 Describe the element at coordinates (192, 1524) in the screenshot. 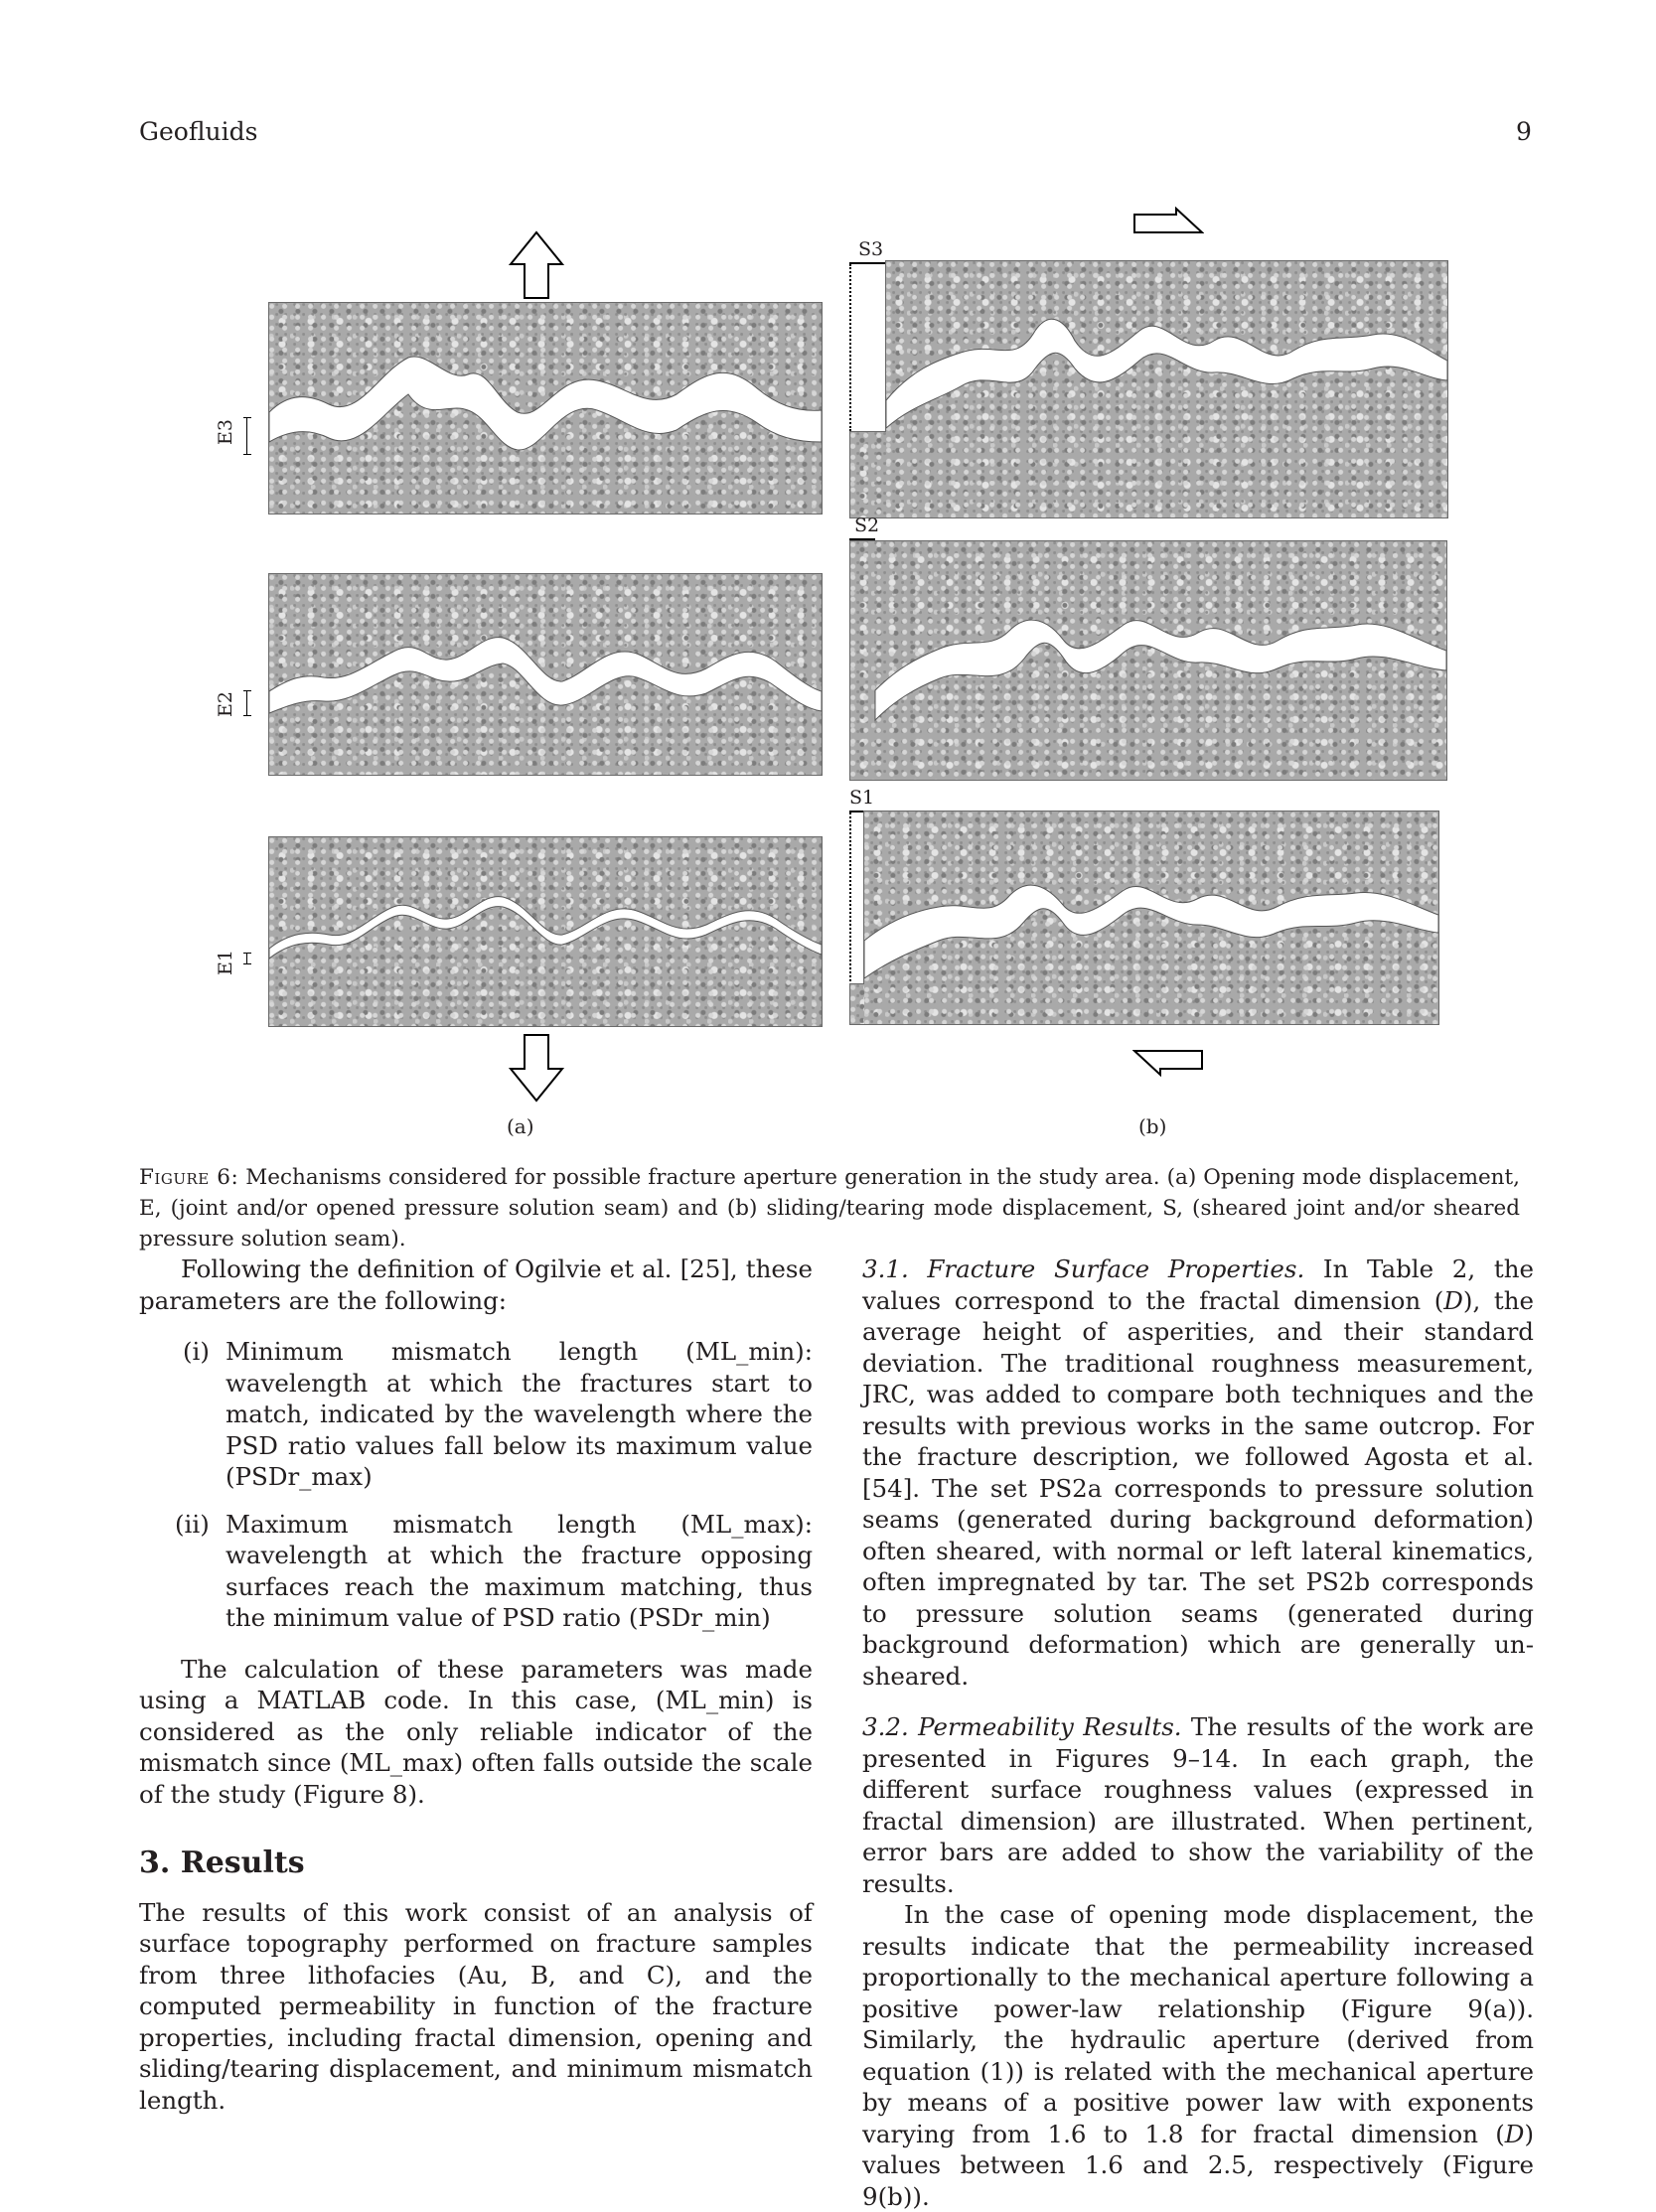

I see `list-number: (ii)` at that location.